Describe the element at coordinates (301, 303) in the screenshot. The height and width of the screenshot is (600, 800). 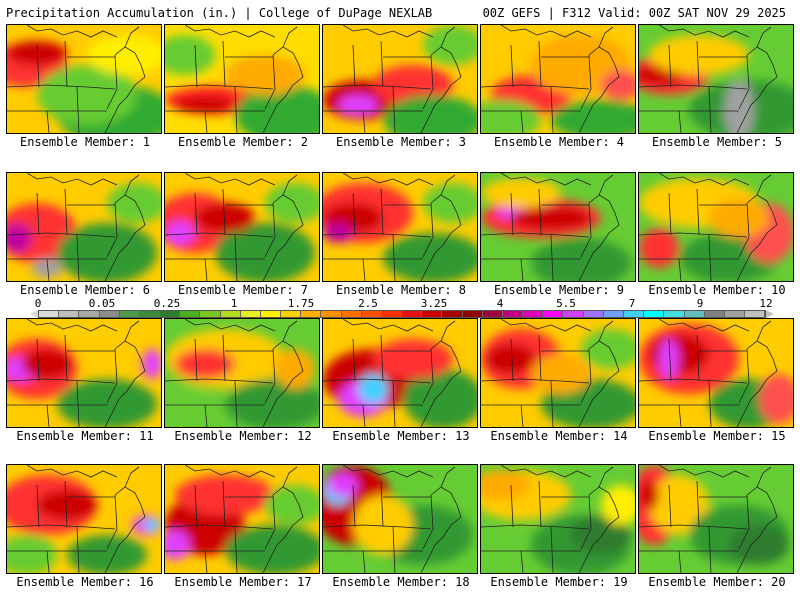
I see `legend-tick-label: 1.75` at that location.